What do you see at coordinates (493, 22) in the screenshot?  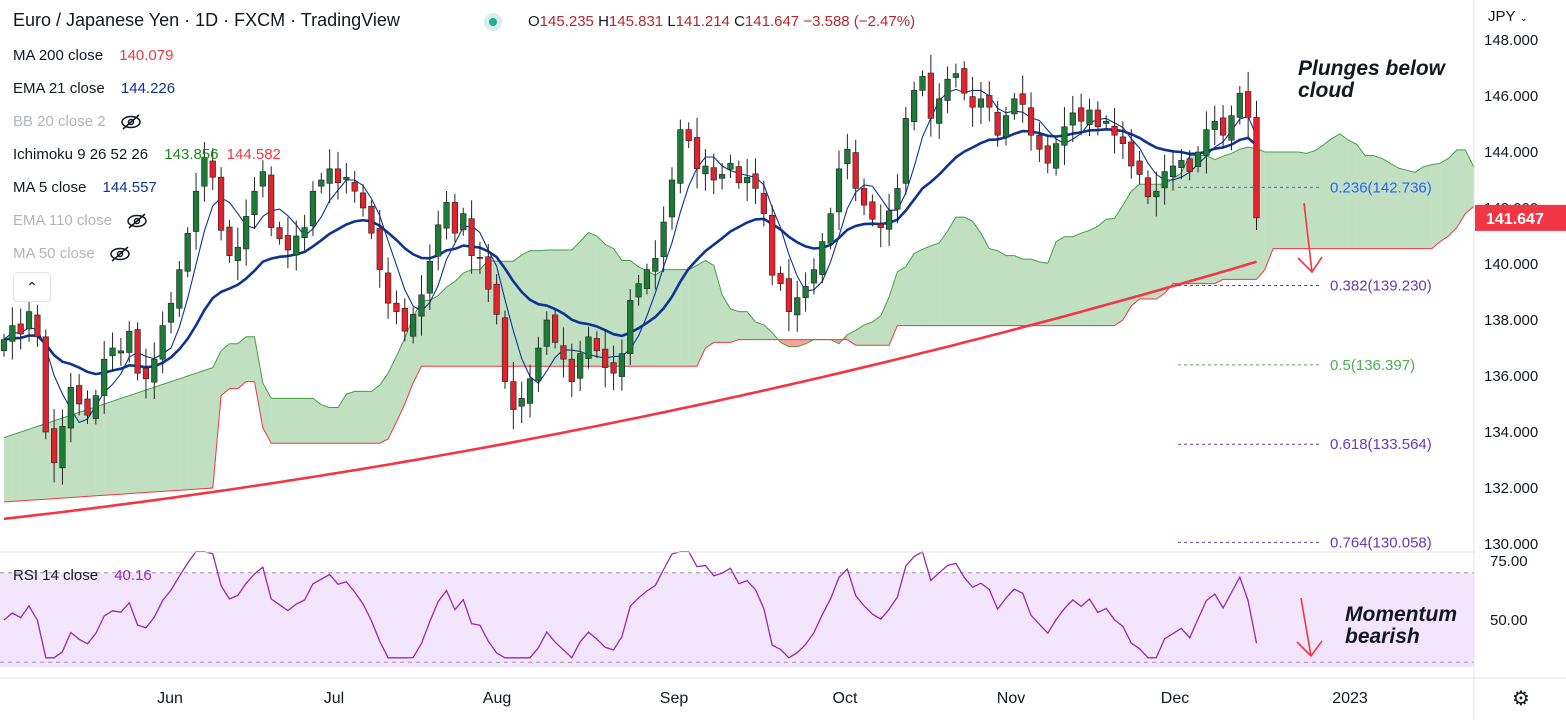 I see `market-status-icon` at bounding box center [493, 22].